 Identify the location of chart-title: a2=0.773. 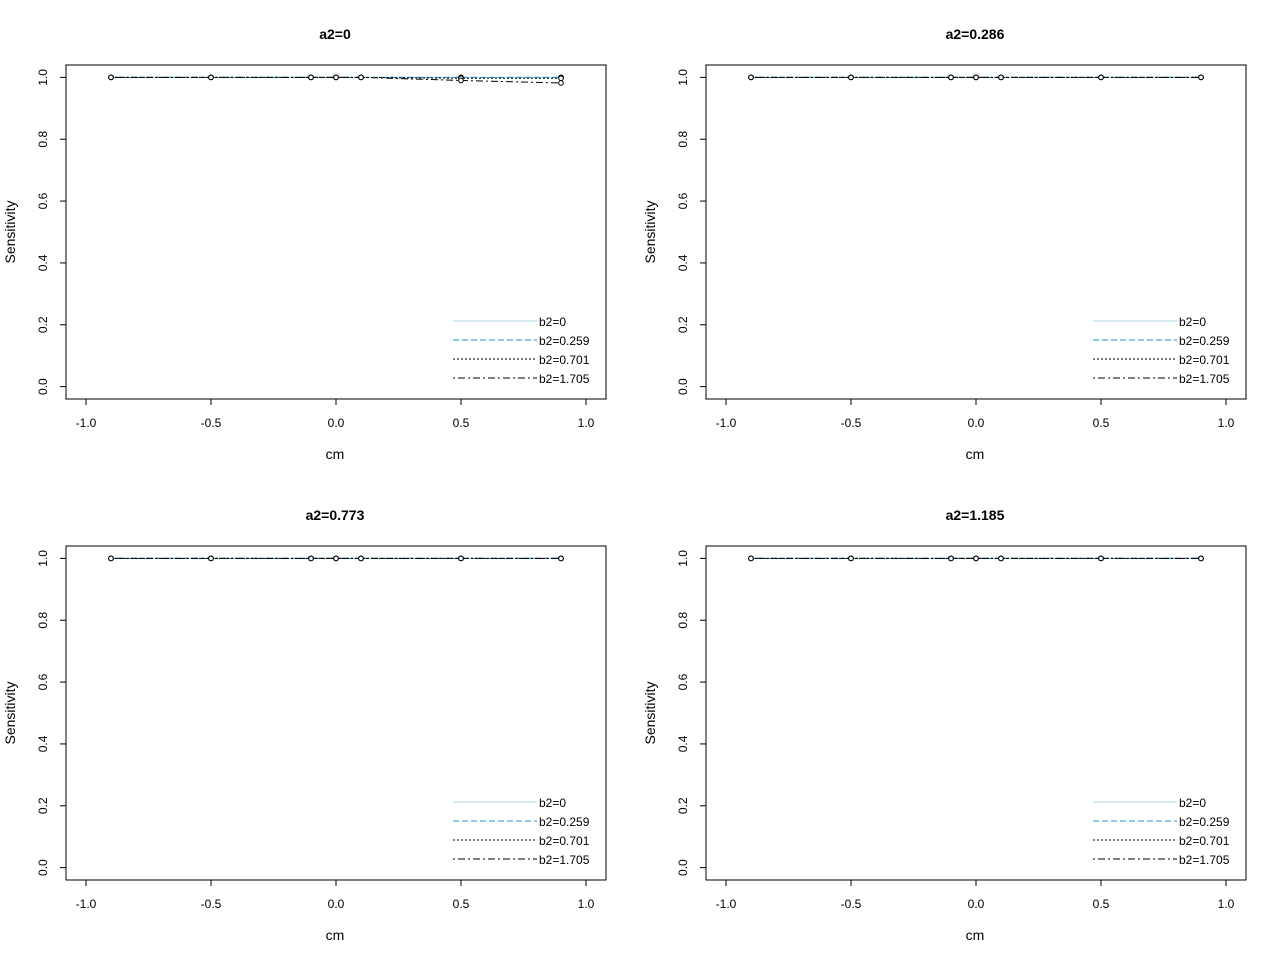
(335, 515).